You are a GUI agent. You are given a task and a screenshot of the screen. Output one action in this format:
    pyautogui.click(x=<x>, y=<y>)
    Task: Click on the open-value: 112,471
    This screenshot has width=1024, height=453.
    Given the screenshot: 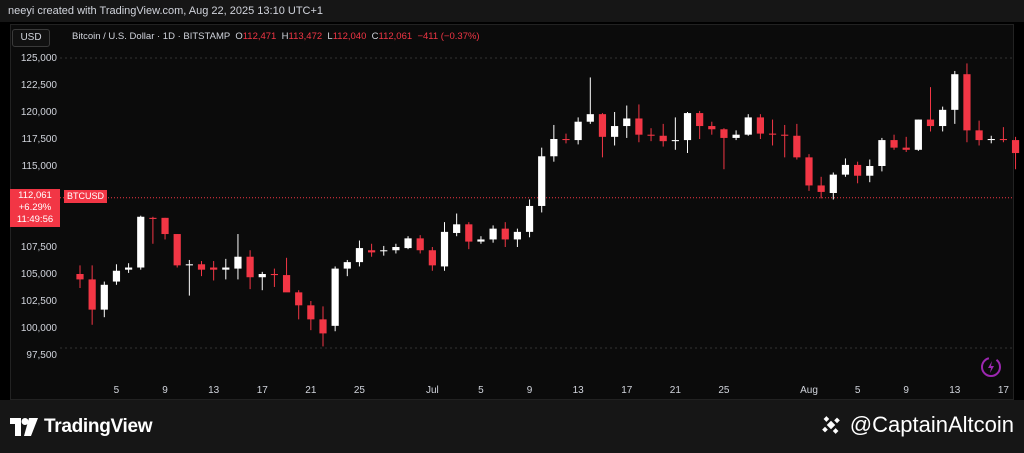 What is the action you would take?
    pyautogui.click(x=259, y=36)
    